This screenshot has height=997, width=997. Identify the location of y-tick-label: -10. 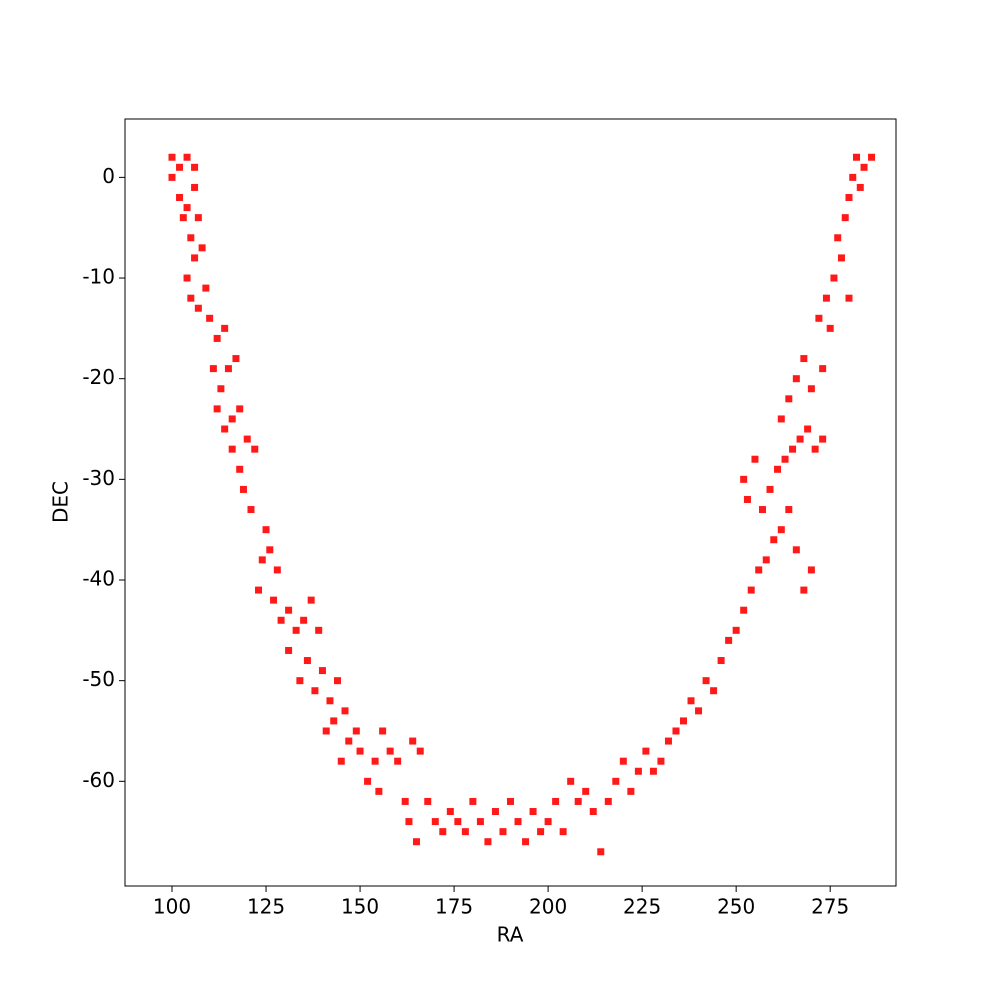
(98, 277).